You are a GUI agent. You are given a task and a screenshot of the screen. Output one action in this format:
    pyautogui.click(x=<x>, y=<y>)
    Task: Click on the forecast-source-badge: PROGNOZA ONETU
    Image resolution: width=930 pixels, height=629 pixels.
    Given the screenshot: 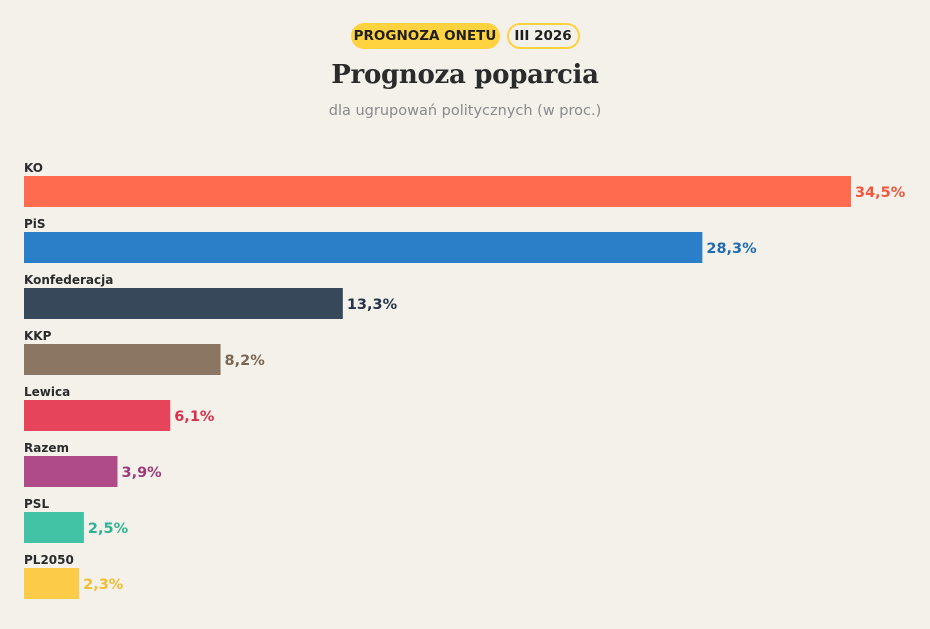 What is the action you would take?
    pyautogui.click(x=425, y=36)
    